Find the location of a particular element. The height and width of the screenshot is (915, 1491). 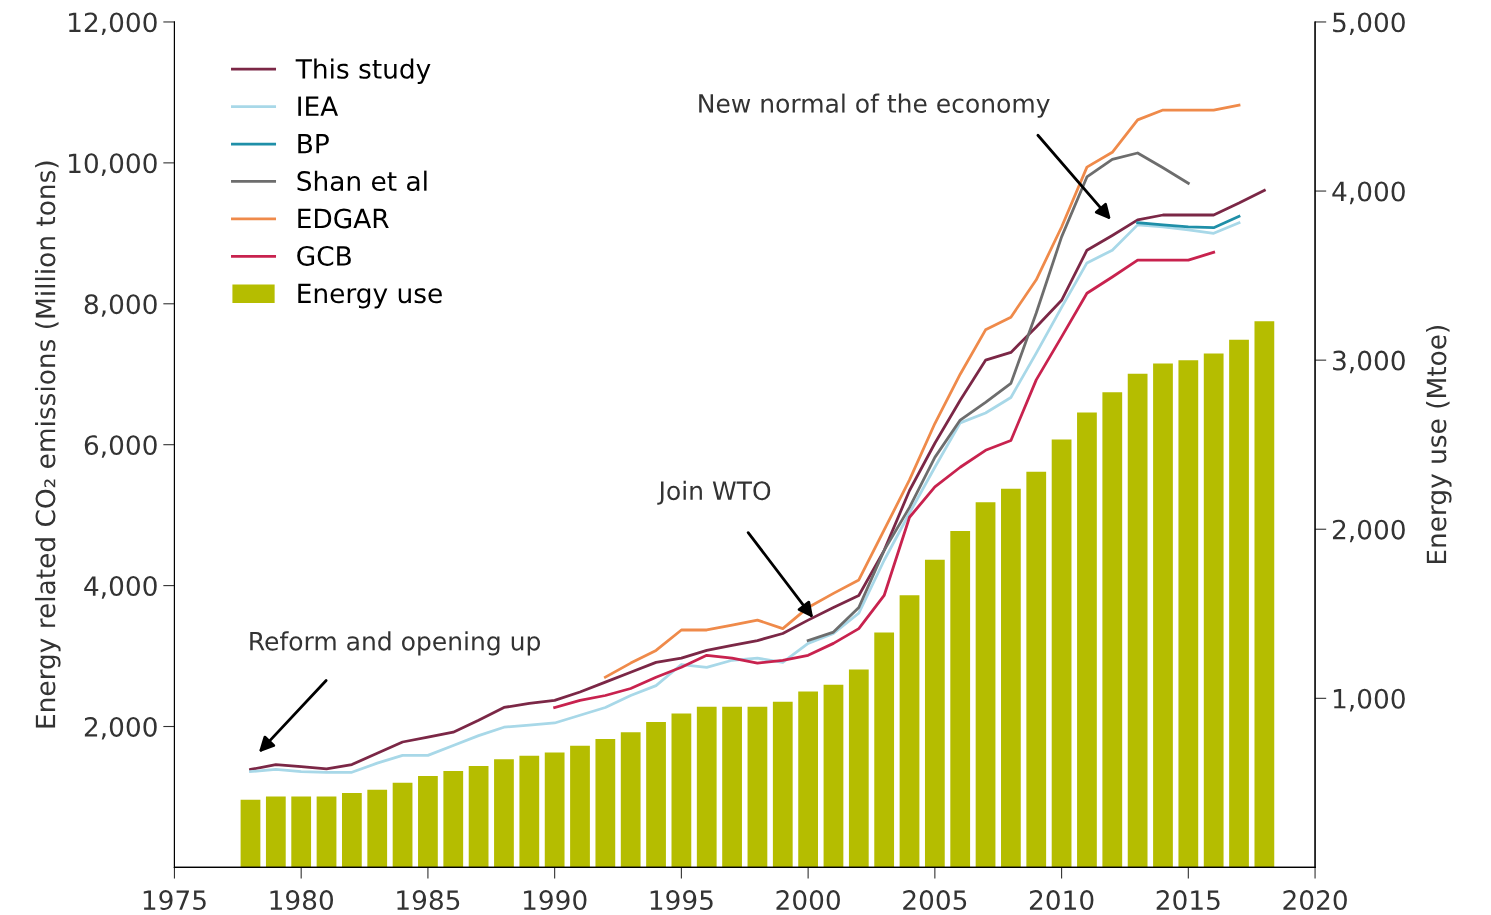

x-tick-label: 2015 is located at coordinates (1188, 900).